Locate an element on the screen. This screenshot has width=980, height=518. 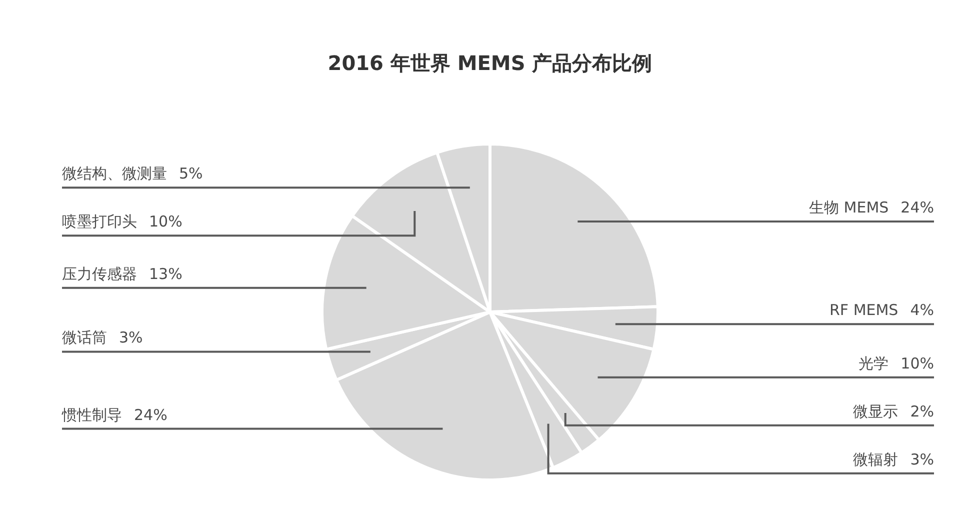
slice-label: 微显示 is located at coordinates (875, 411).